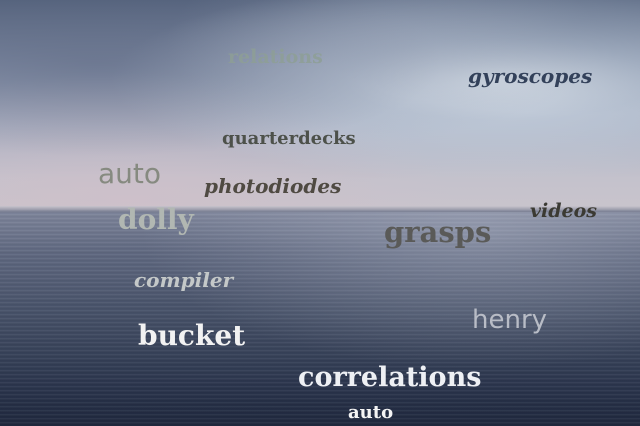  Describe the element at coordinates (320, 209) in the screenshot. I see `horizon-line` at that location.